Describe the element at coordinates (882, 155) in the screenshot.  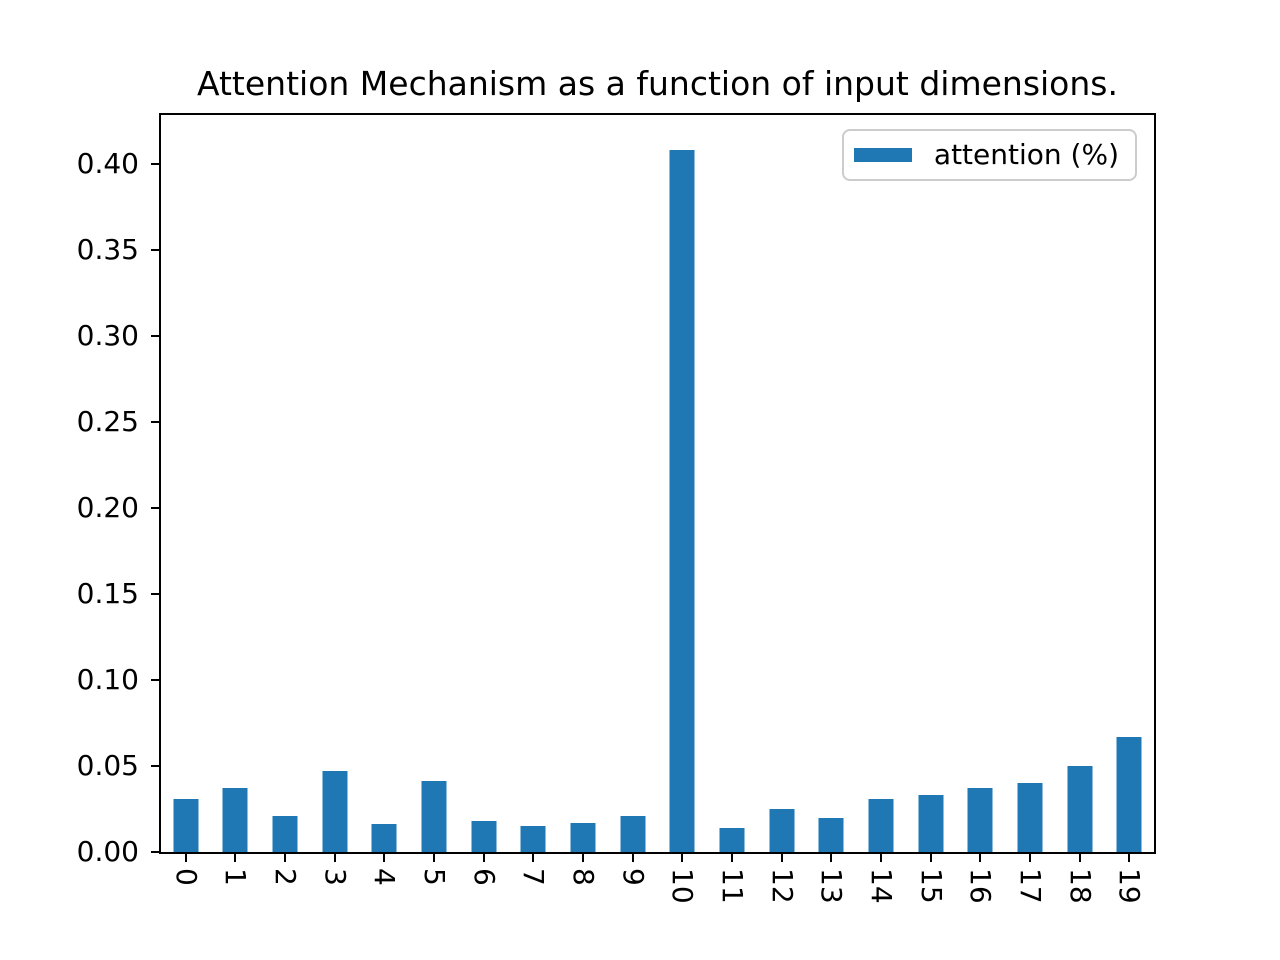
I see `legend-swatch` at that location.